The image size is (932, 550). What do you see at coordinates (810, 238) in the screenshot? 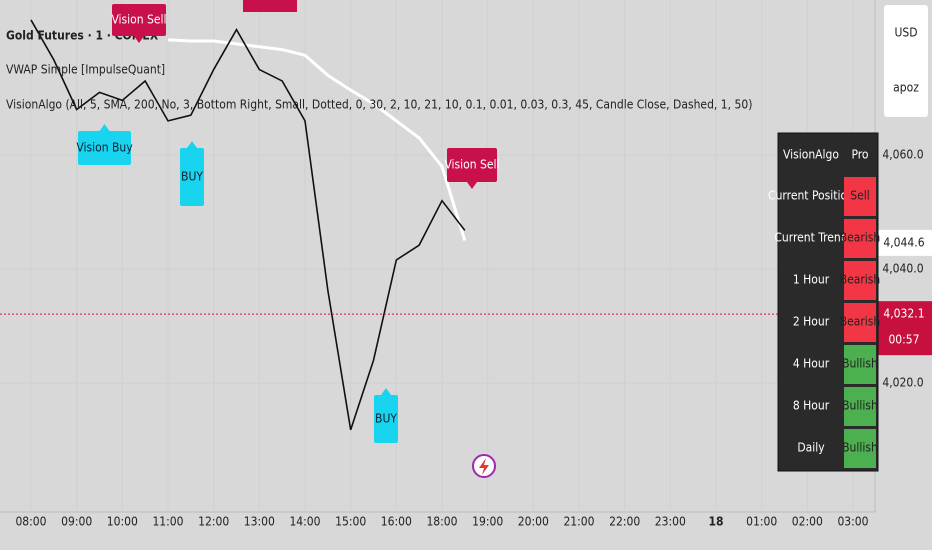
I see `table-label: Current Trend` at bounding box center [810, 238].